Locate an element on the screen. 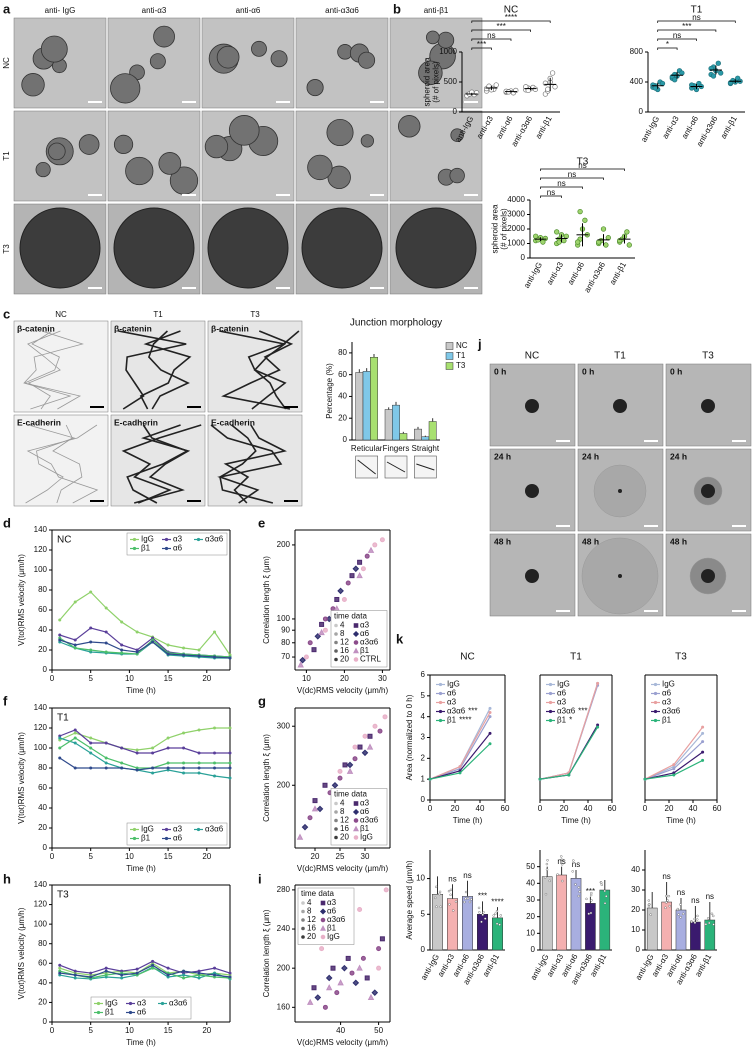 The height and width of the screenshot is (1050, 755). x-tick-label: 0 is located at coordinates (430, 808).